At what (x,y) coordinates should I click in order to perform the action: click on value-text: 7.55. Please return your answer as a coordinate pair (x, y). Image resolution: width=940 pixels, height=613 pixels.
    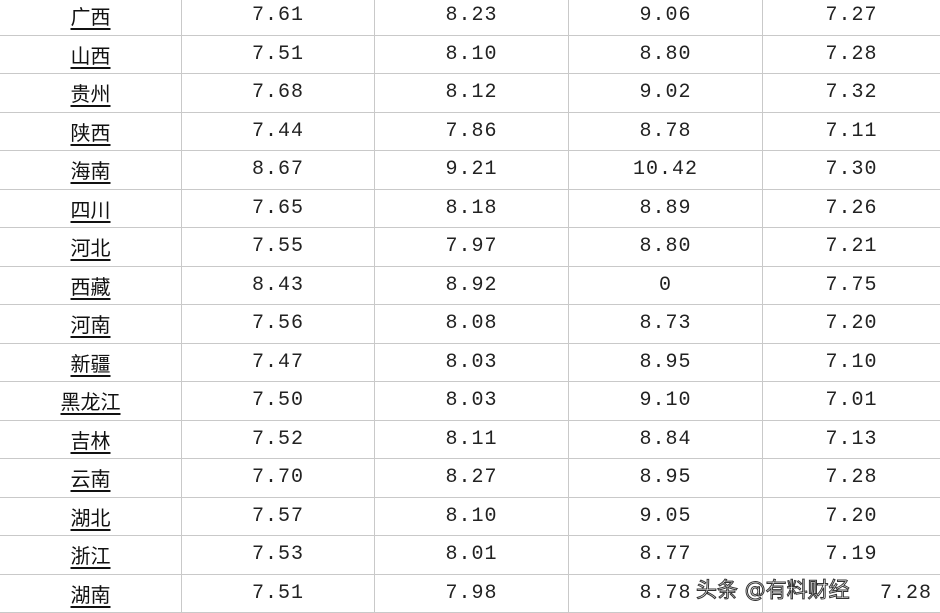
    Looking at the image, I should click on (278, 246).